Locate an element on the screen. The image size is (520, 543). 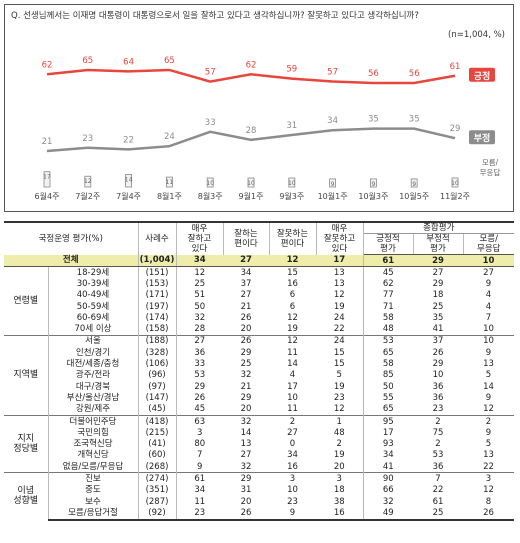
table-row: 중도 (351) 34 31 10 18 66 22 12 is located at coordinates (259, 490).